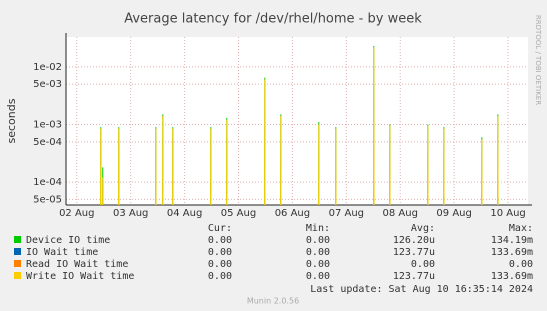 This screenshot has width=547, height=311. Describe the element at coordinates (47, 67) in the screenshot. I see `y-tick-label: 1e-02` at that location.